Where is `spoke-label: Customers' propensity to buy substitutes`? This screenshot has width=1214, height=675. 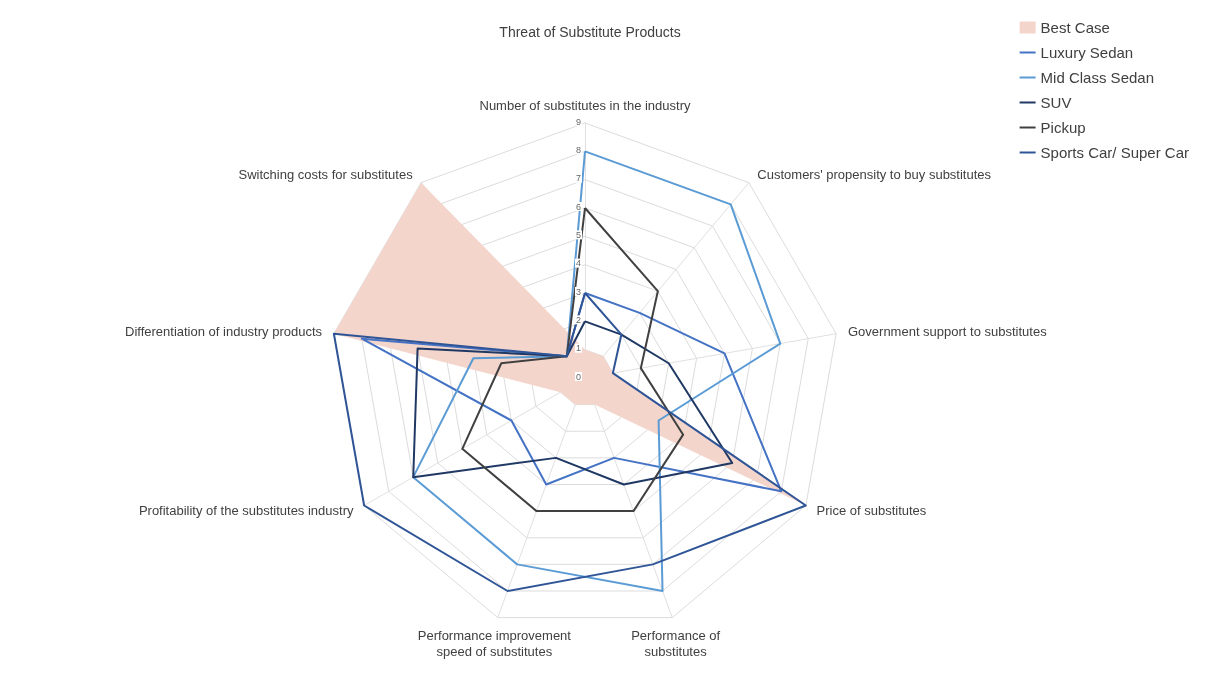 spoke-label: Customers' propensity to buy substitutes is located at coordinates (874, 175).